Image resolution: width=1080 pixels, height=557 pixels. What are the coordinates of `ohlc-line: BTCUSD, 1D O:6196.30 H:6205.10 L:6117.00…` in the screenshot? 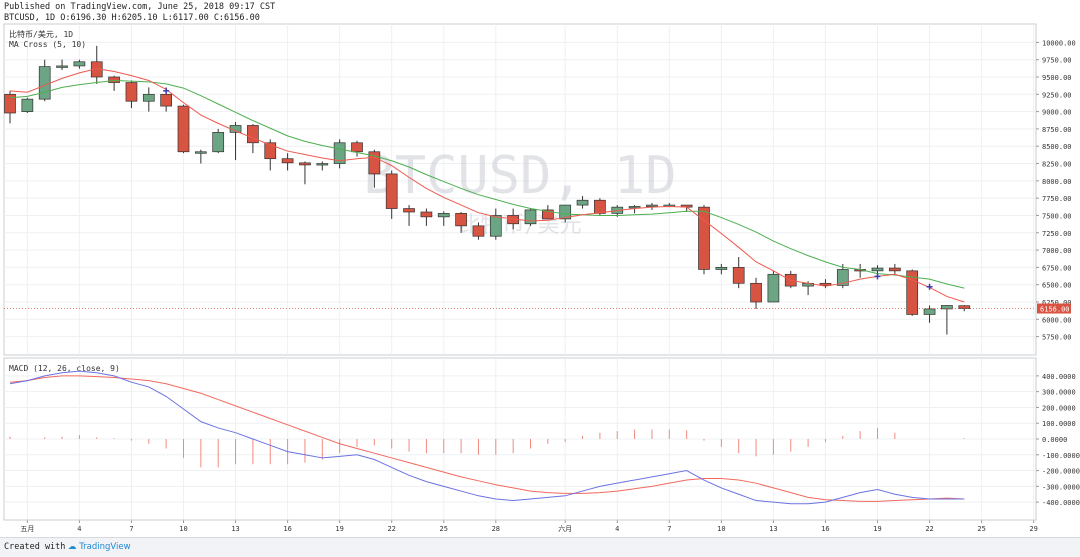 It's located at (132, 18).